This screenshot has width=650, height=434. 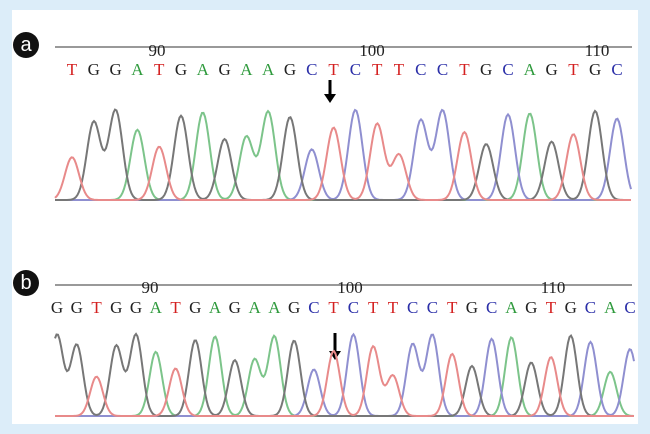 I want to click on panel-label: a, so click(x=26, y=45).